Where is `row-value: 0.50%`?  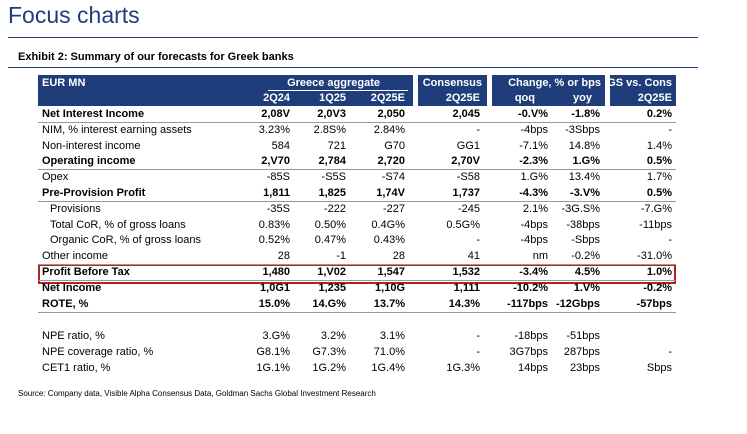 row-value: 0.50% is located at coordinates (330, 224).